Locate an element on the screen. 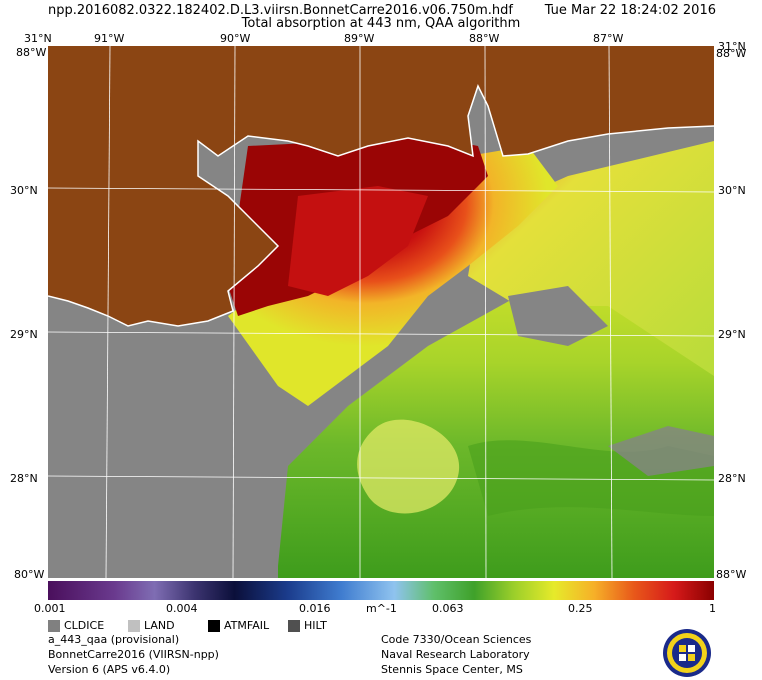 This screenshot has width=762, height=680. lat-label-left: 30°N is located at coordinates (24, 190).